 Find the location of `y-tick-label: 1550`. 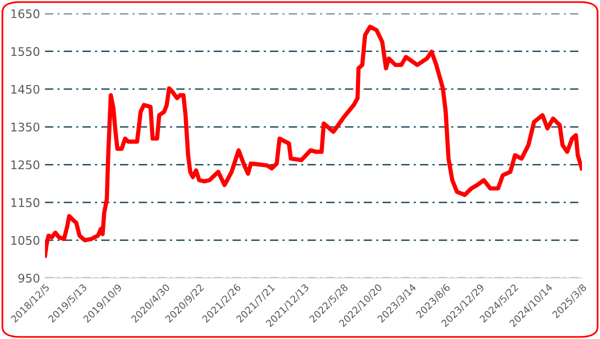

y-tick-label: 1550 is located at coordinates (25, 51).